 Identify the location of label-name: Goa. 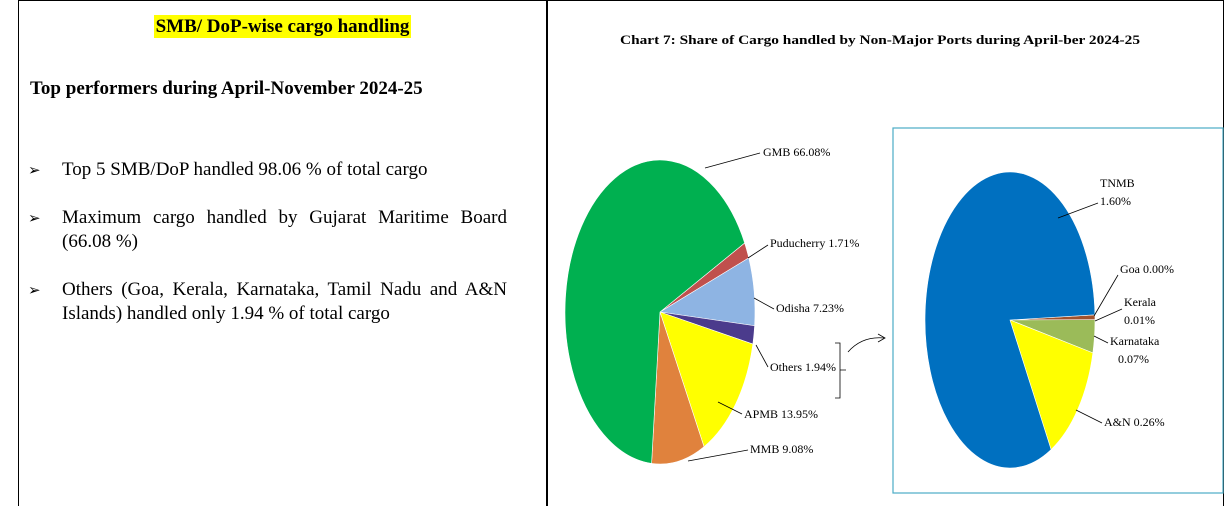
(1130, 269).